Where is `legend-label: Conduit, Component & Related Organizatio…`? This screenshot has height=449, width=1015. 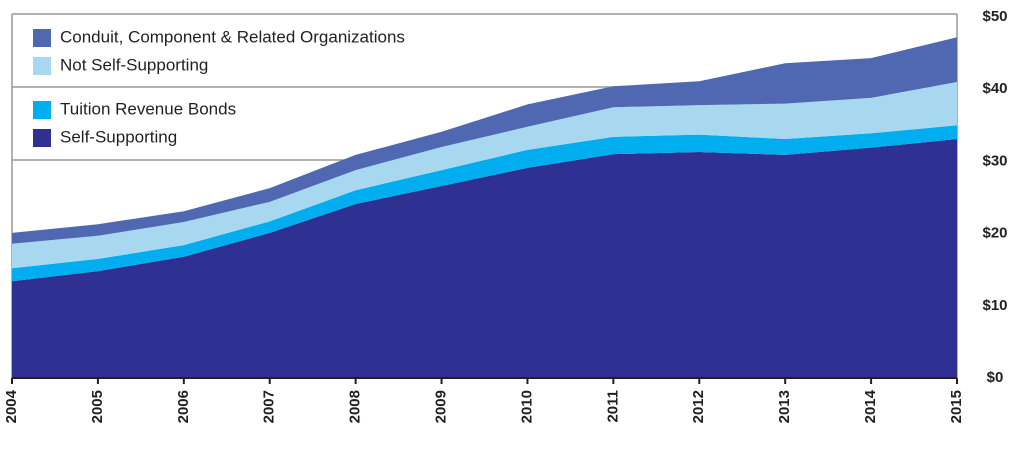 legend-label: Conduit, Component & Related Organizatio… is located at coordinates (232, 36).